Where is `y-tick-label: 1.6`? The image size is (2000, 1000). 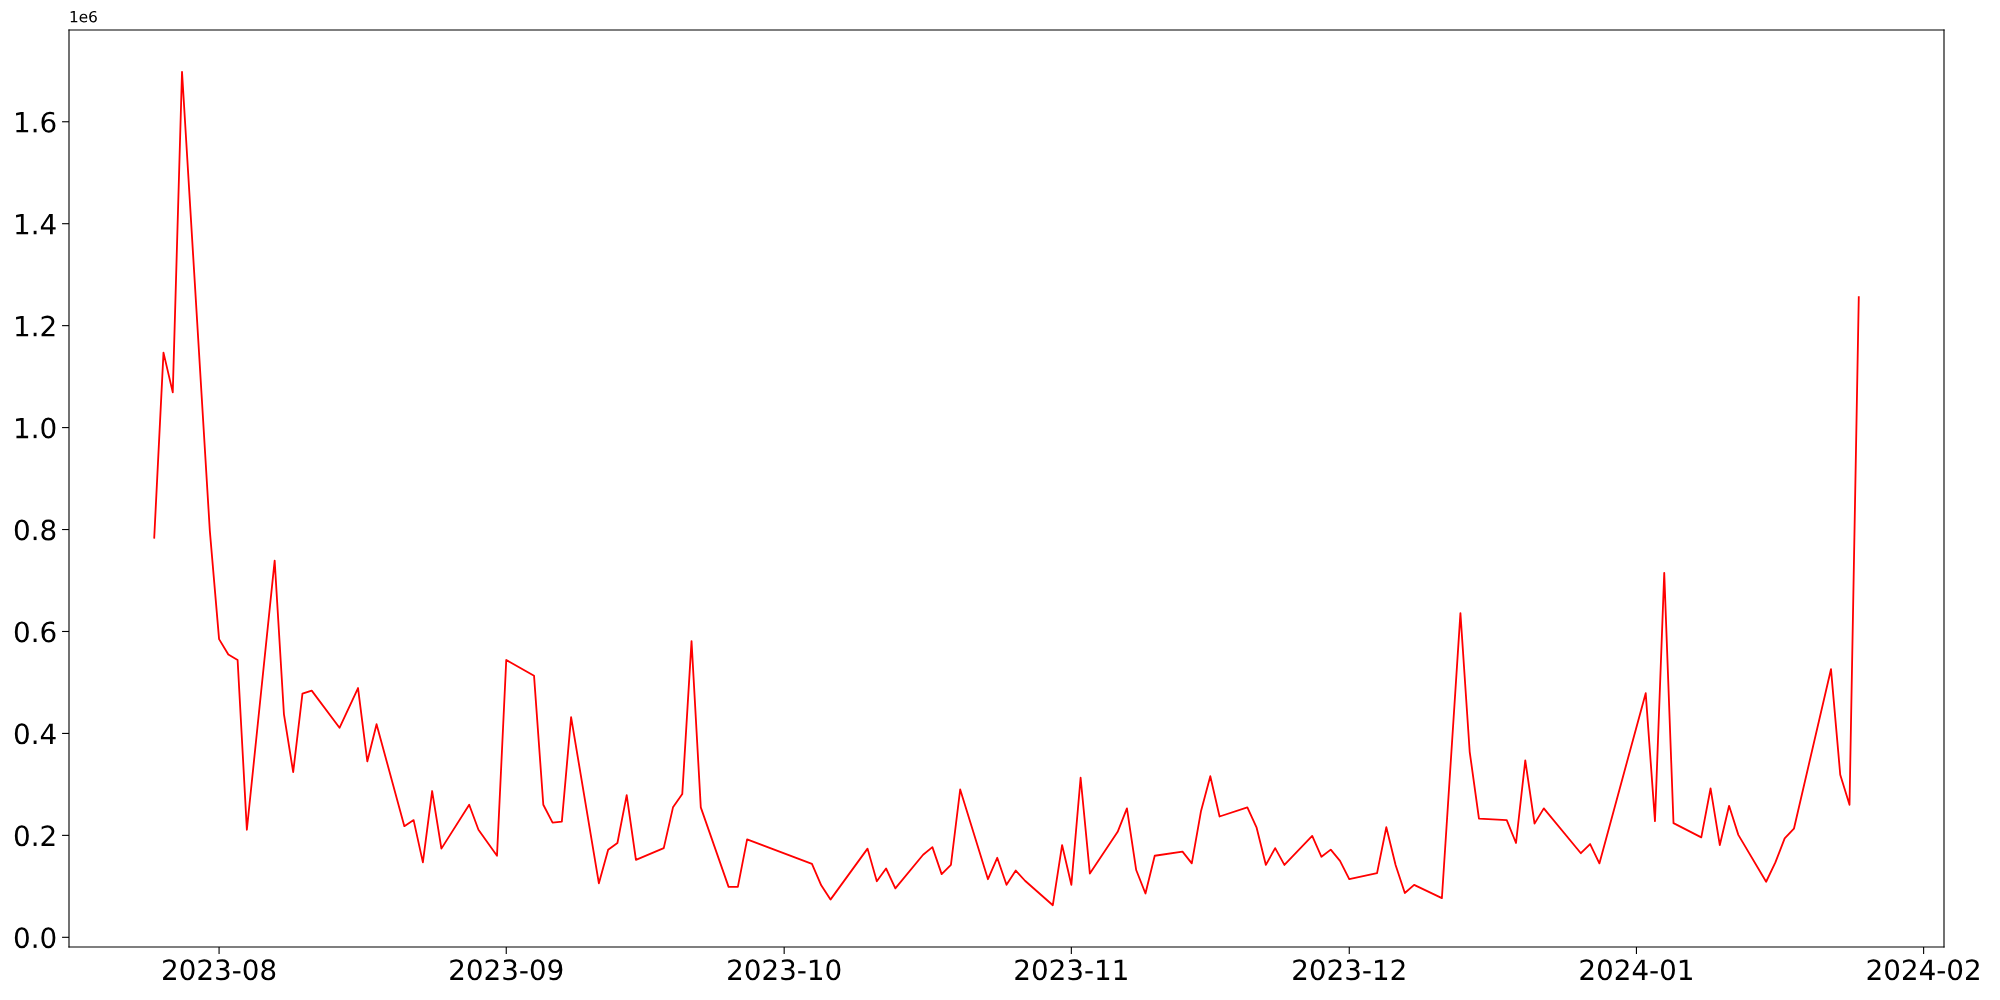 y-tick-label: 1.6 is located at coordinates (36, 122).